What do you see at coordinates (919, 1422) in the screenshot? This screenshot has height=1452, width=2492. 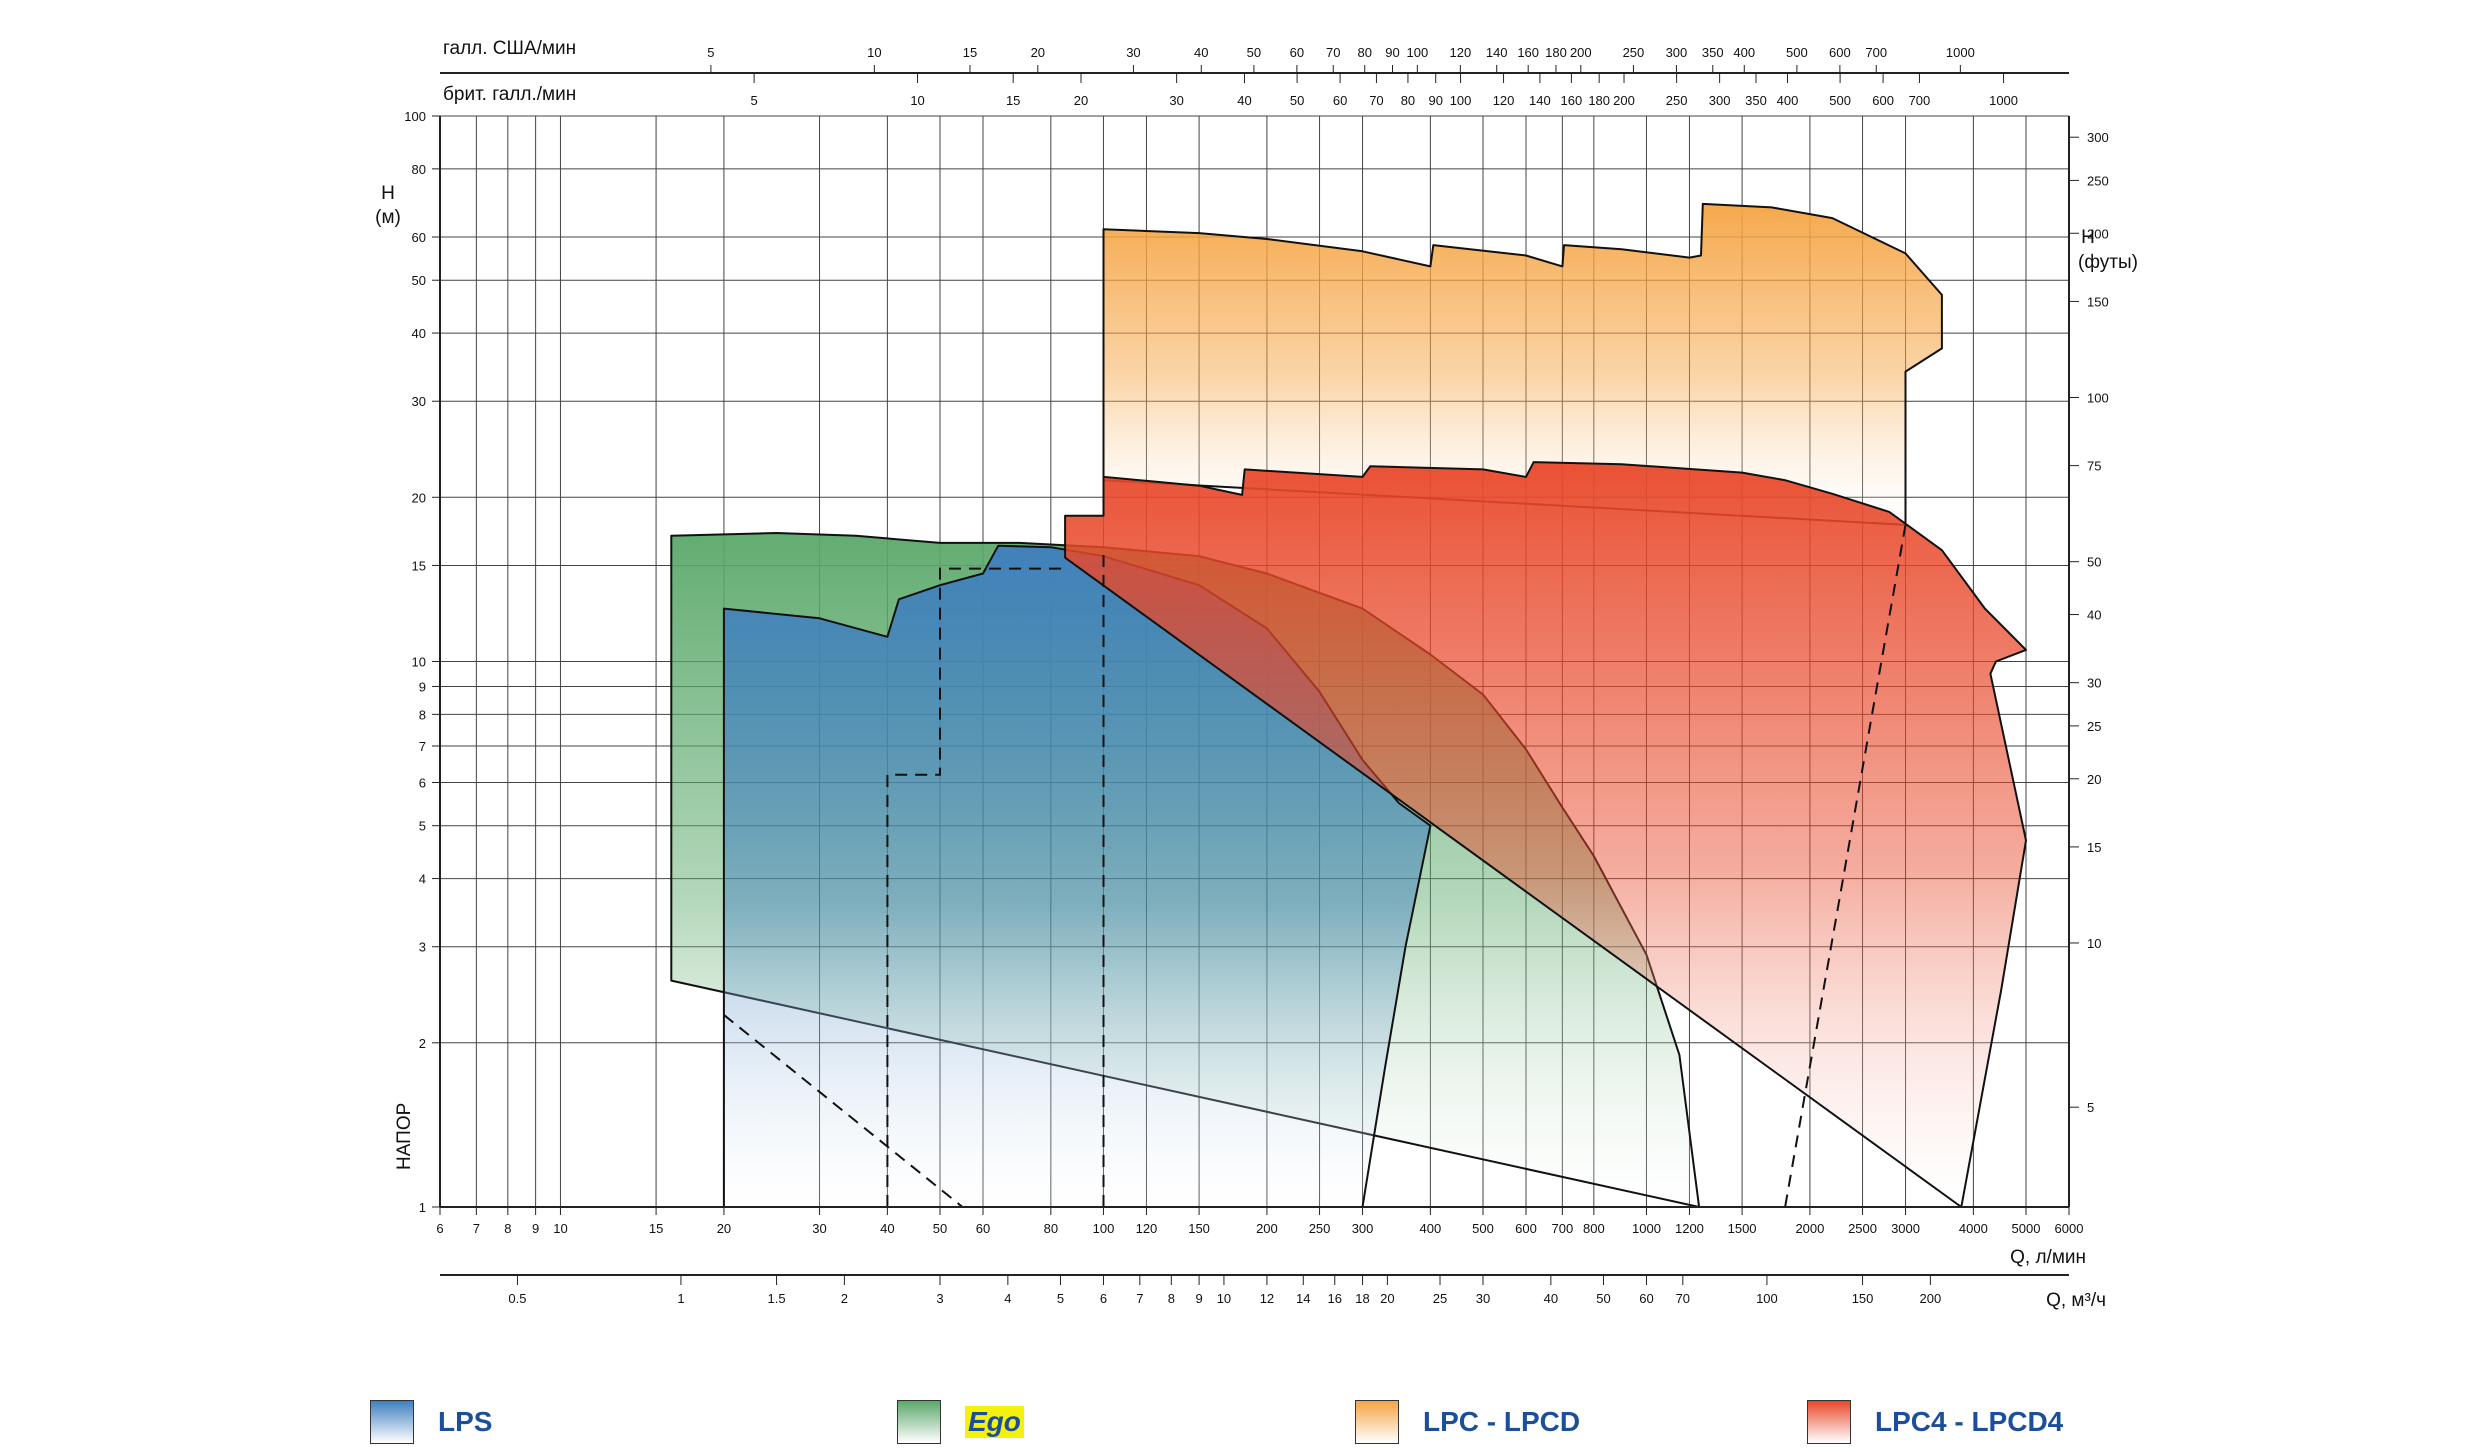 I see `legend-swatch-ego` at bounding box center [919, 1422].